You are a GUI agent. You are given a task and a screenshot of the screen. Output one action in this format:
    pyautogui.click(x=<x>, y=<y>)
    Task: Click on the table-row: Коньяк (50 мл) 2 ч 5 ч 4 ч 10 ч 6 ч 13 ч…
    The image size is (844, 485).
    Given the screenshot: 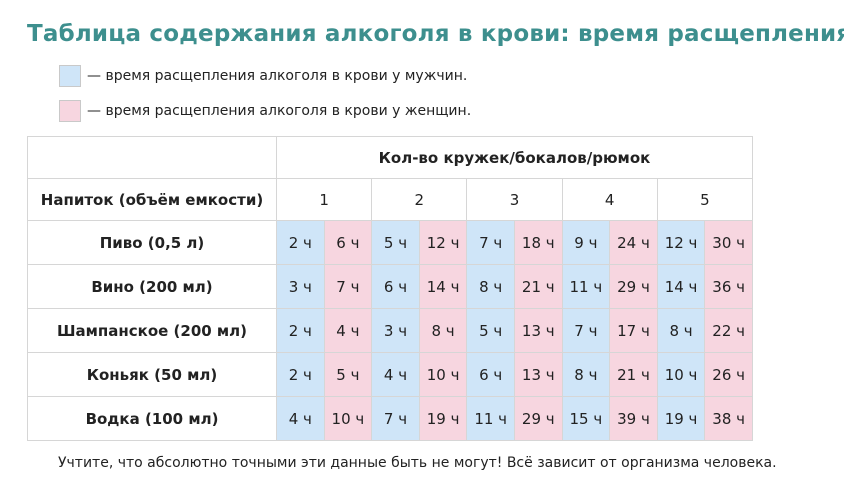 What is the action you would take?
    pyautogui.click(x=390, y=374)
    